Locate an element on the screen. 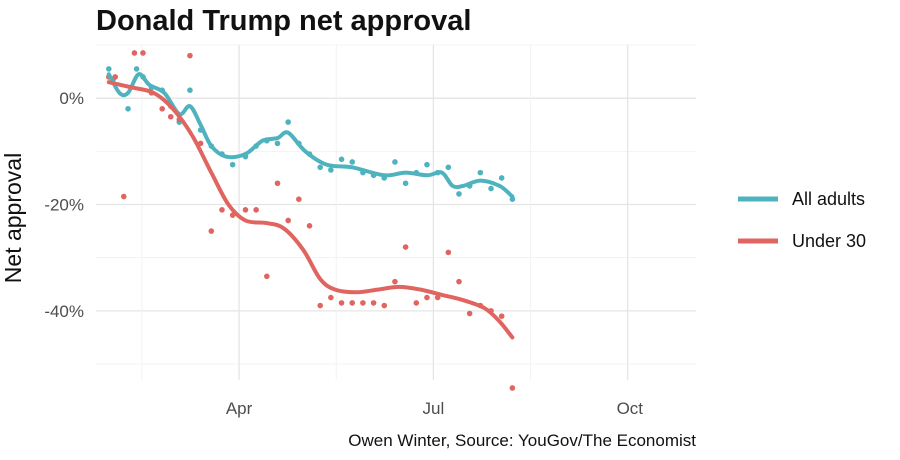 The width and height of the screenshot is (900, 460). x-tick-label: Jul is located at coordinates (433, 408).